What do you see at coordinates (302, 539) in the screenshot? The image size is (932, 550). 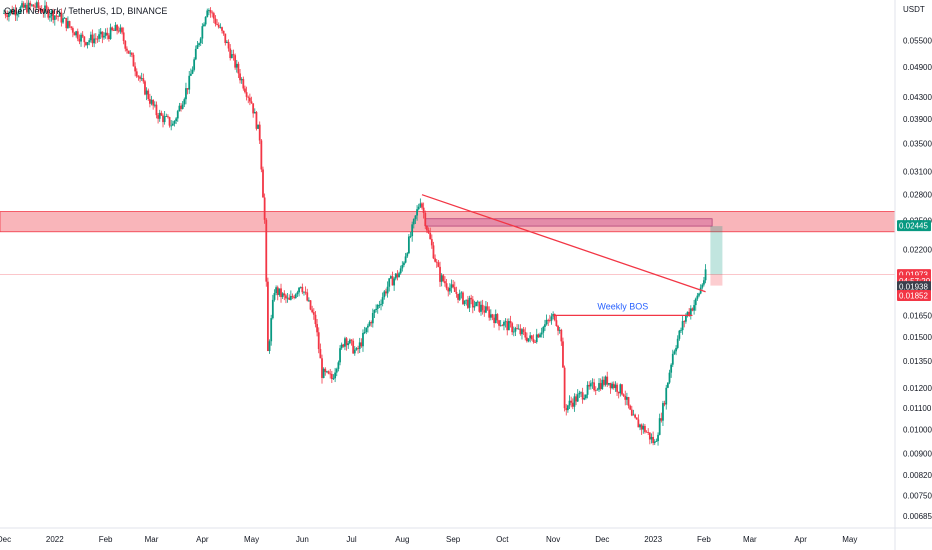 I see `time-tick-label: Jun` at bounding box center [302, 539].